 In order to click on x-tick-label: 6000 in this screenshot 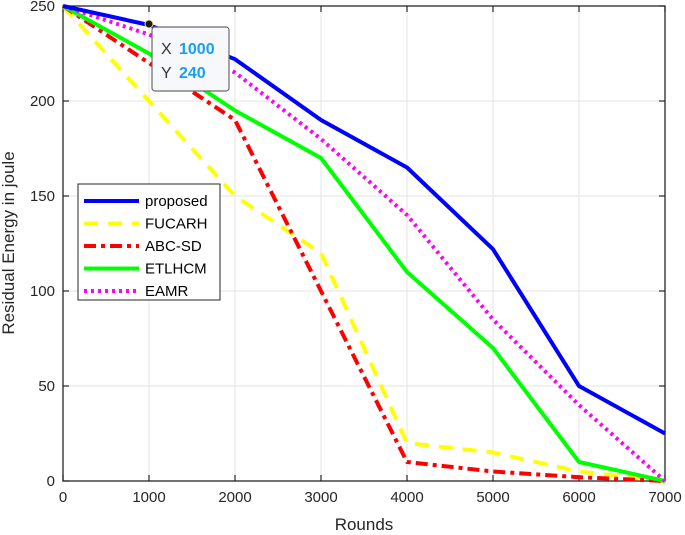, I will do `click(578, 497)`.